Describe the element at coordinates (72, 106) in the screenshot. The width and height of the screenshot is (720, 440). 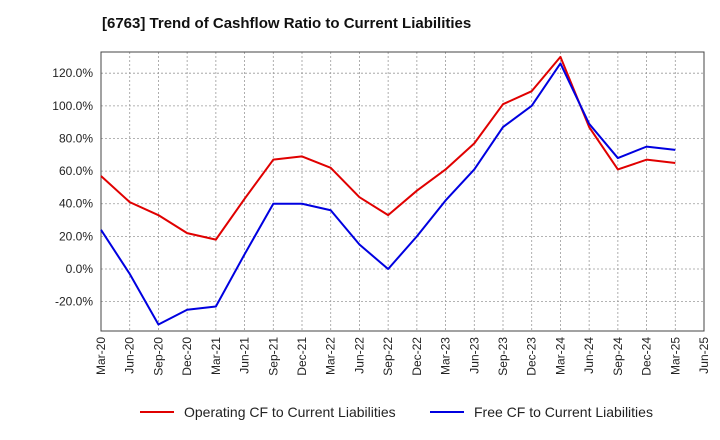
I see `y-tick-label: 100.0%` at that location.